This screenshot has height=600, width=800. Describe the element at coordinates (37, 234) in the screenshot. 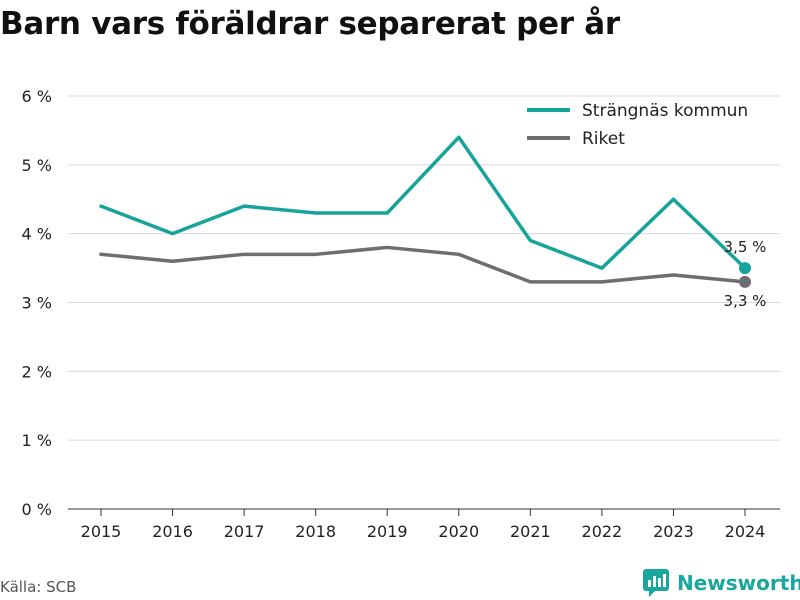

I see `y-tick-label: 4 %` at that location.